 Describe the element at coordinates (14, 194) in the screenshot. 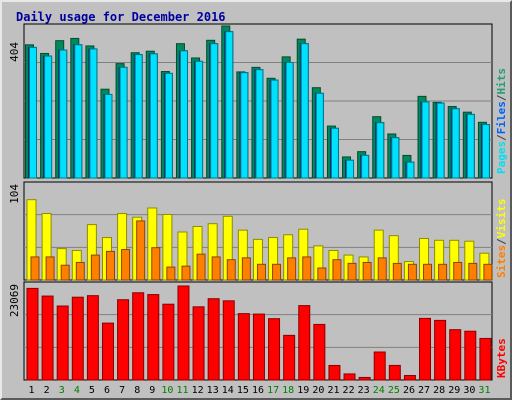

I see `middle-scale-label: 104` at that location.